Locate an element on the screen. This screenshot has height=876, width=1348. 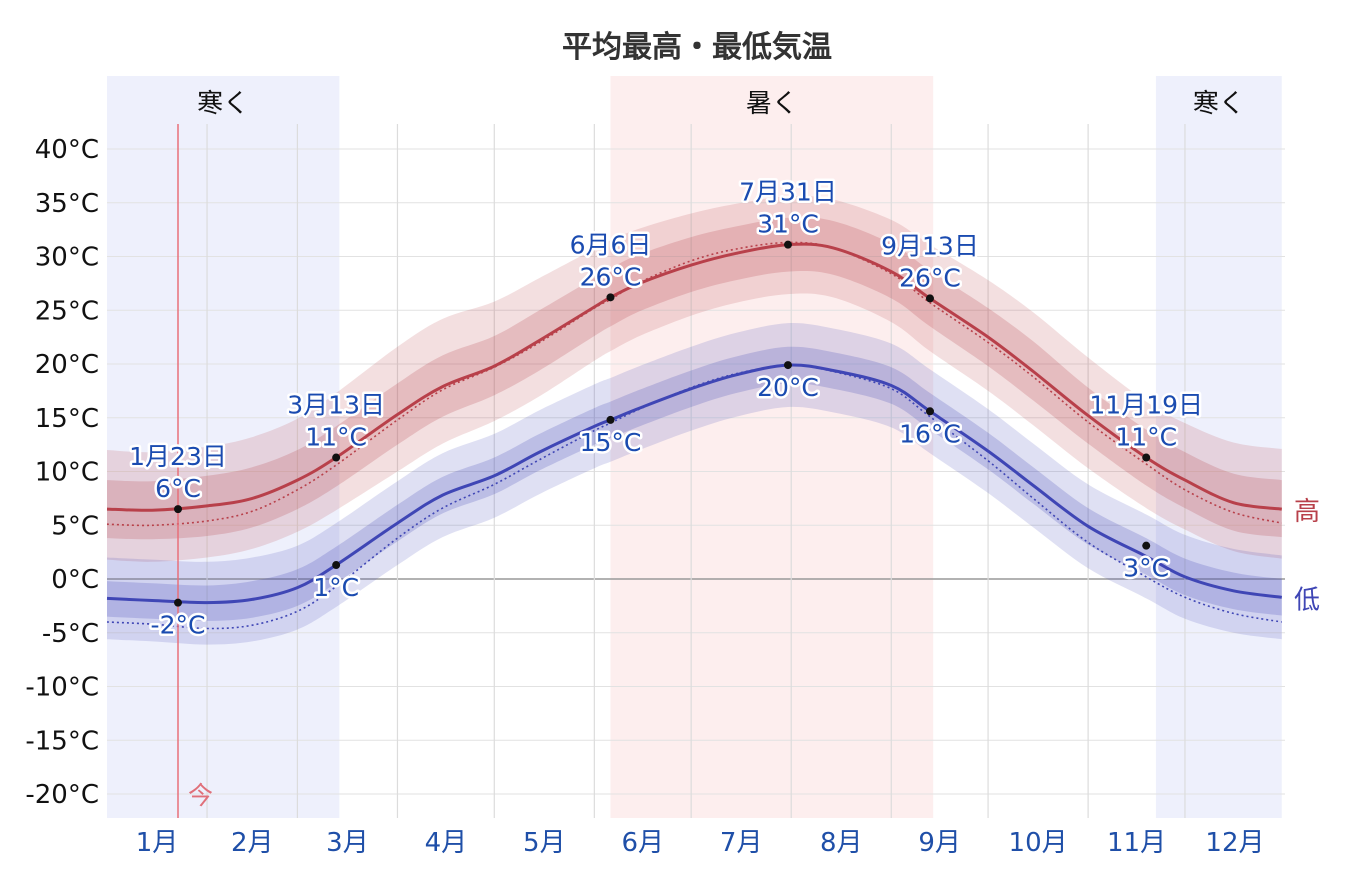
high-date-label: 7月31日 is located at coordinates (788, 192).